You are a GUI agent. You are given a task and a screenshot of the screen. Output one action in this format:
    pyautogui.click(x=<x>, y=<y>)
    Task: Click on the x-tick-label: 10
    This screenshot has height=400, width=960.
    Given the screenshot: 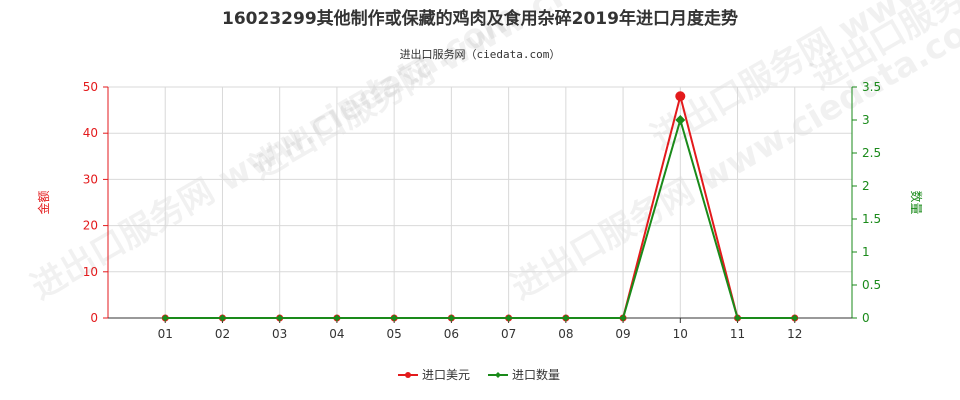 What is the action you would take?
    pyautogui.click(x=680, y=334)
    